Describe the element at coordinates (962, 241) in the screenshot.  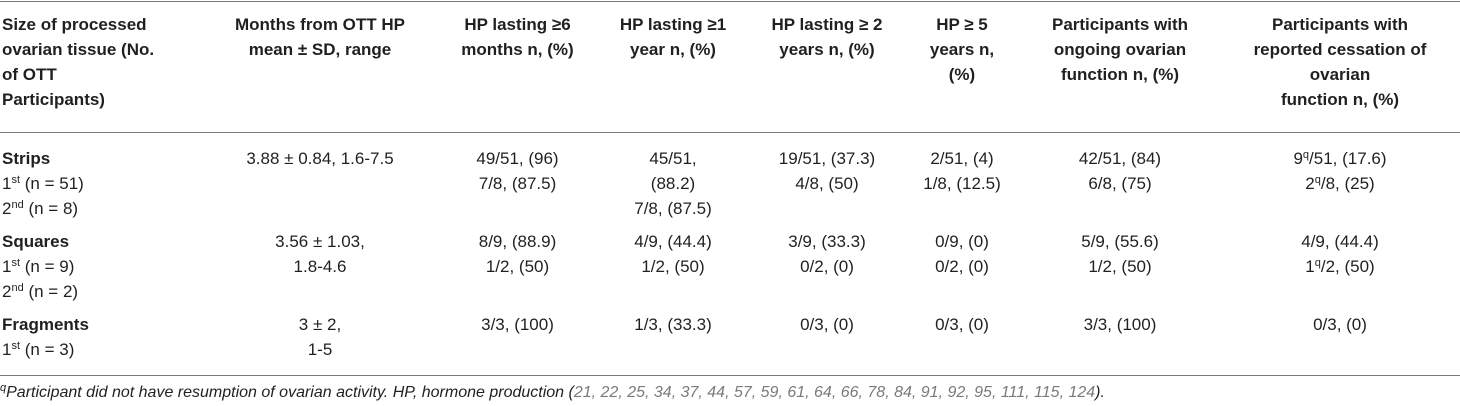
I see `table-cell-hp5: 0/9, (0)` at that location.